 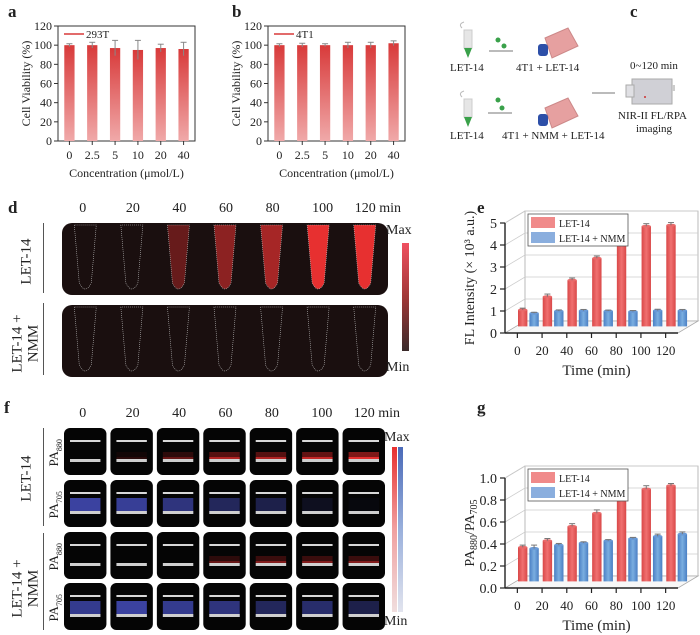 I want to click on panel-label-f: f, so click(x=7, y=407).